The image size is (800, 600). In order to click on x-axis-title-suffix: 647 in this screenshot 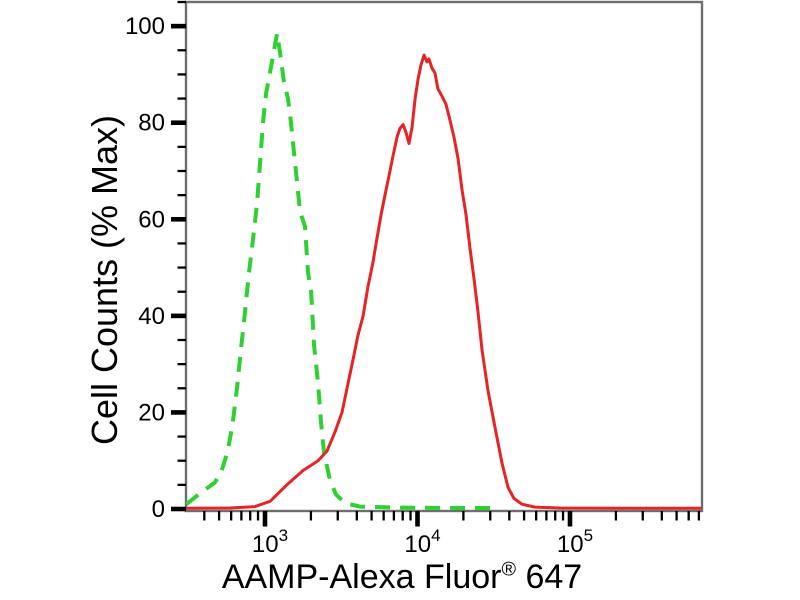, I will do `click(549, 577)`.